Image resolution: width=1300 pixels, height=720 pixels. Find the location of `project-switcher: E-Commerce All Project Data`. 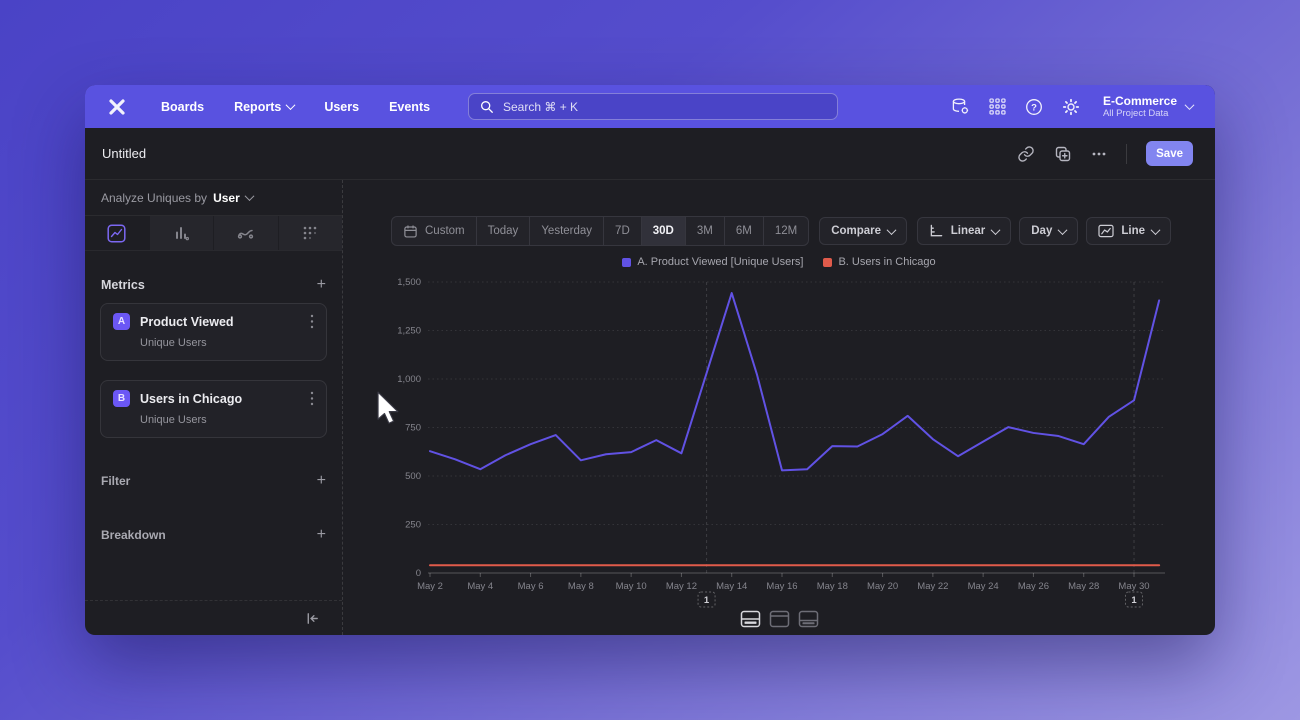

project-switcher: E-Commerce All Project Data is located at coordinates (1148, 106).